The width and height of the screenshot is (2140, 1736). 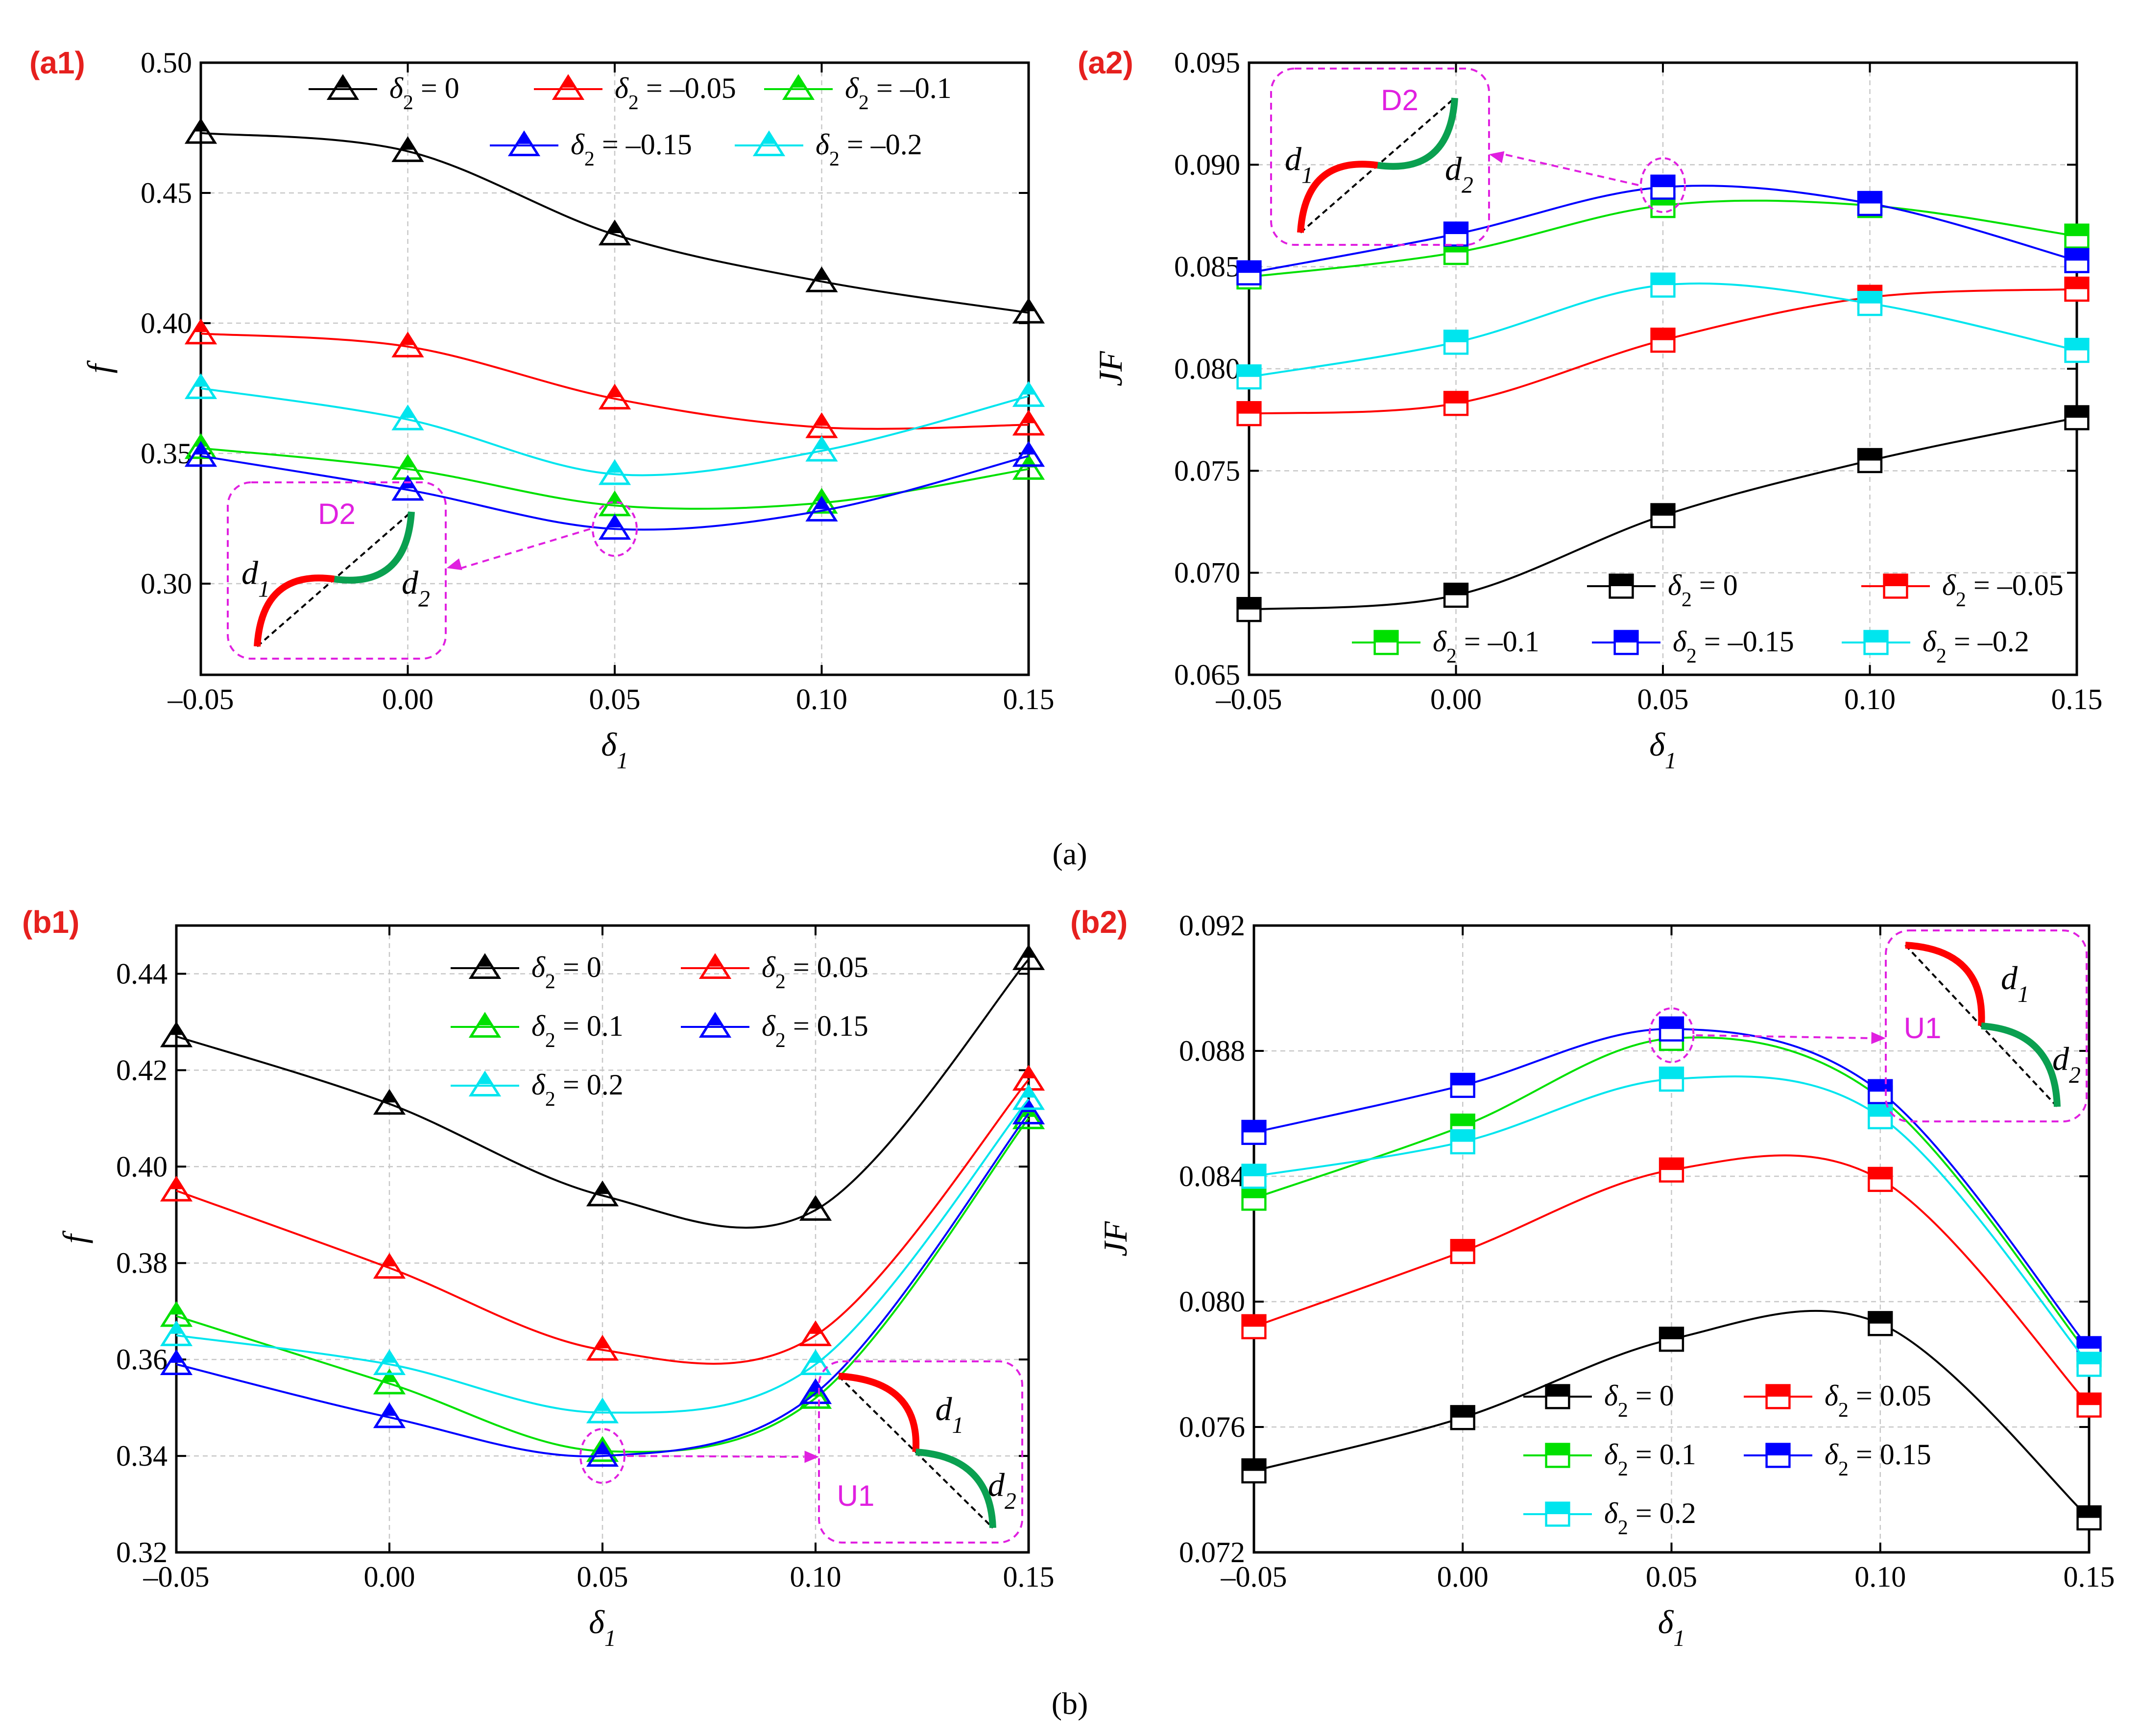 I want to click on y-tick-label: 0.30, so click(x=166, y=584).